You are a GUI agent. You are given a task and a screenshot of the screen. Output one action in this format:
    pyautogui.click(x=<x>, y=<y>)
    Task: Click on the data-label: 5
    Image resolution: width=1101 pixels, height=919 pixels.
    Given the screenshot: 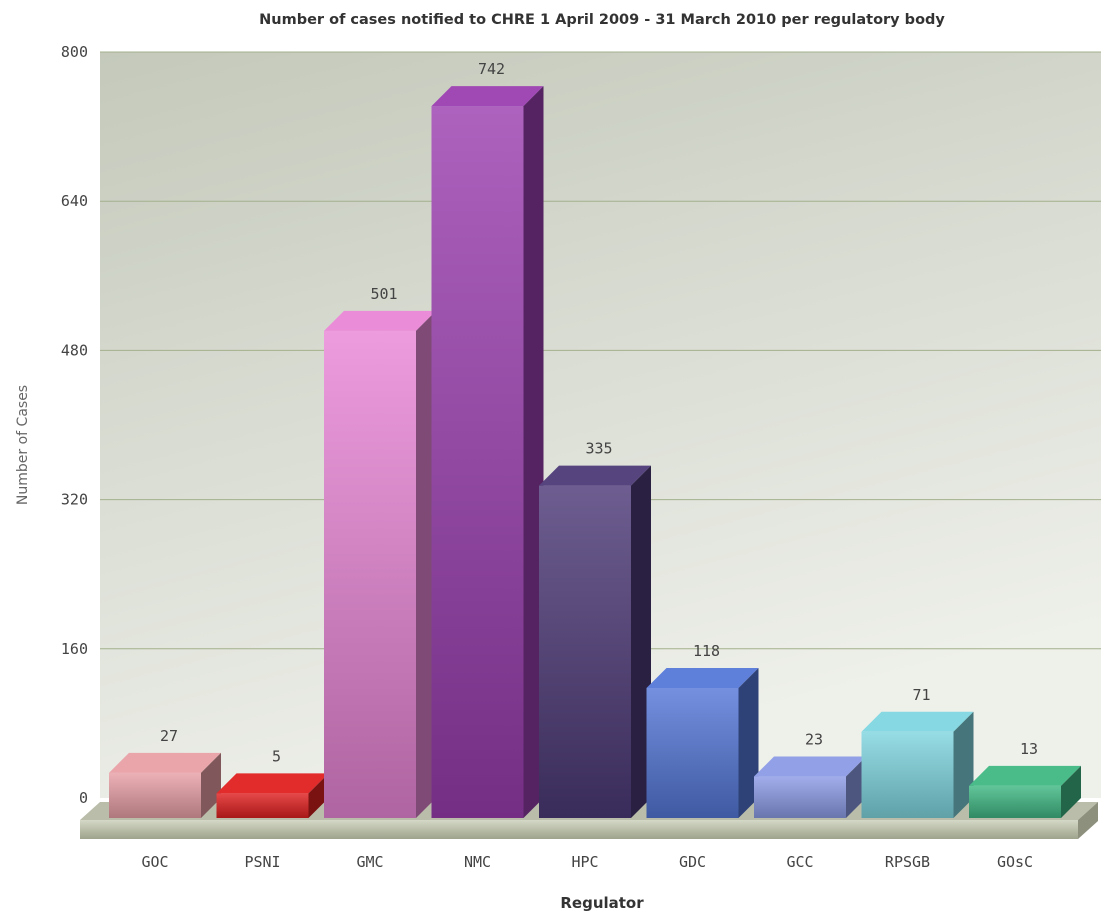 What is the action you would take?
    pyautogui.click(x=276, y=756)
    